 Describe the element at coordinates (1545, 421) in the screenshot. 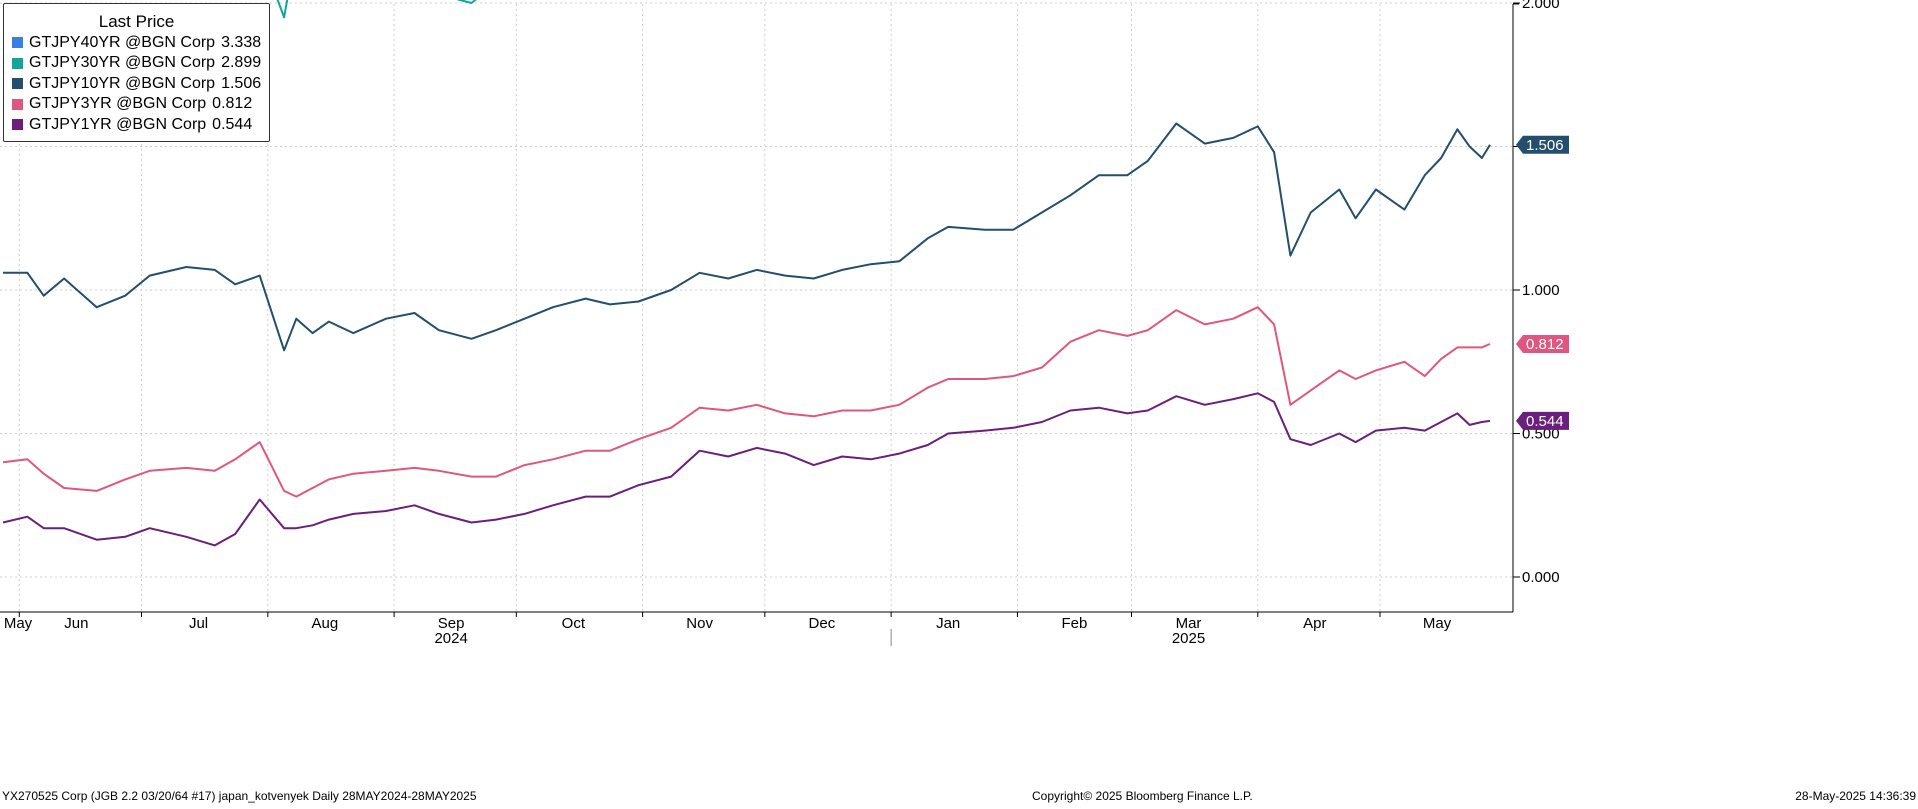

I see `last-value-label: 0.544` at that location.